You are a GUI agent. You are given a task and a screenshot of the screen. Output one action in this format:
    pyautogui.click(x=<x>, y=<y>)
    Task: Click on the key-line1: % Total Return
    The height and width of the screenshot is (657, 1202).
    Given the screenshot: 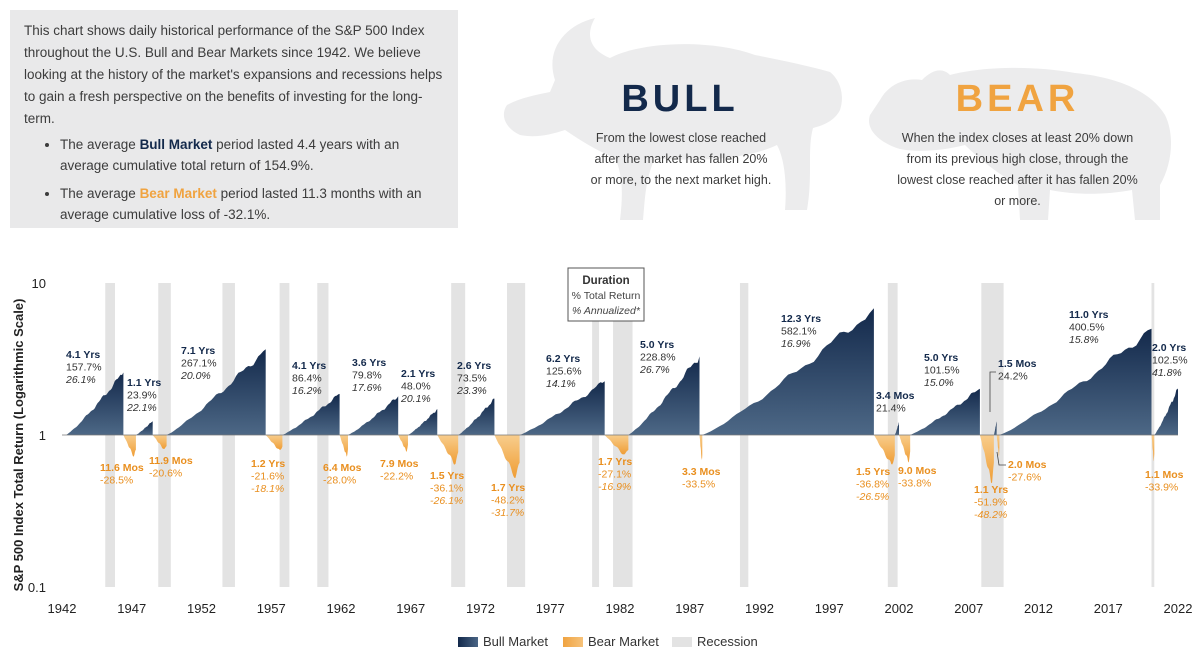 What is the action you would take?
    pyautogui.click(x=606, y=296)
    